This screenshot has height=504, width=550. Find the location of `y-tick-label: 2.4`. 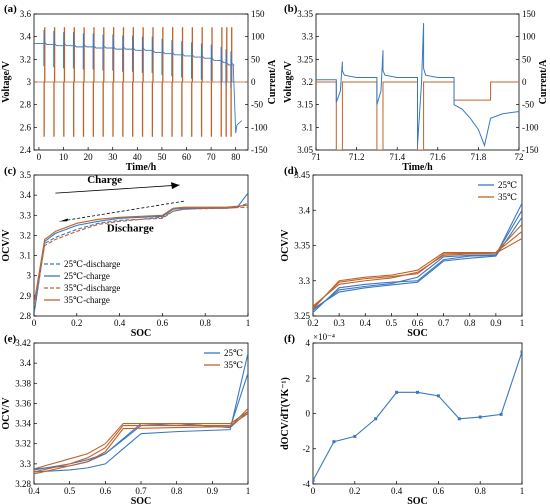

y-tick-label: 2.4 is located at coordinates (26, 150).